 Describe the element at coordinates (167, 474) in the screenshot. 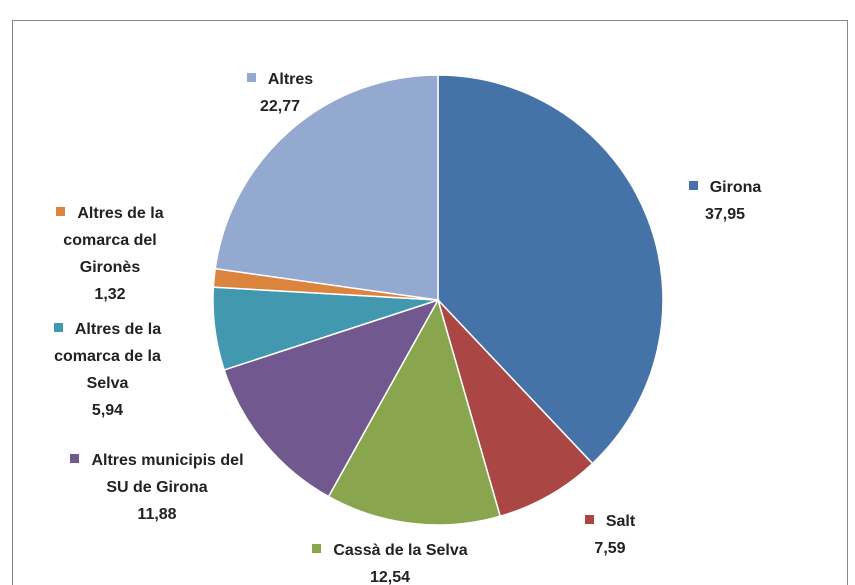

I see `category-label: Altres municipis del SU de Girona` at that location.